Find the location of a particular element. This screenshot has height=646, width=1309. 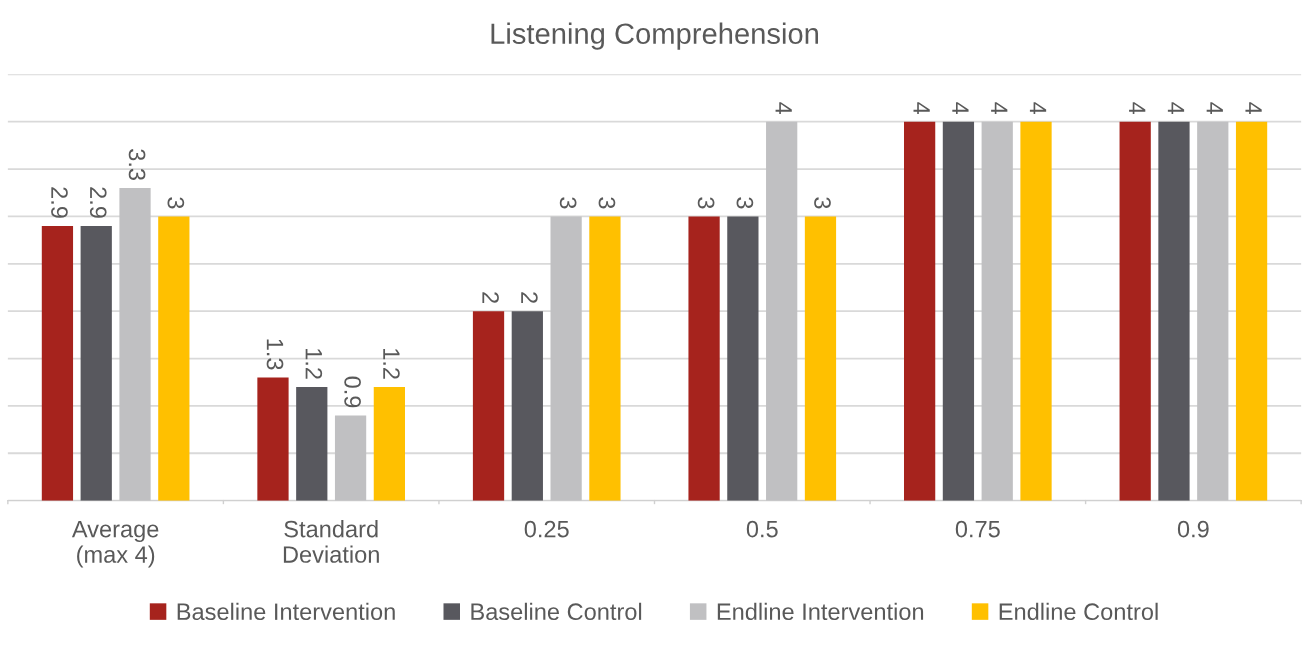

chart-title: Listening Comprehension is located at coordinates (654, 36).